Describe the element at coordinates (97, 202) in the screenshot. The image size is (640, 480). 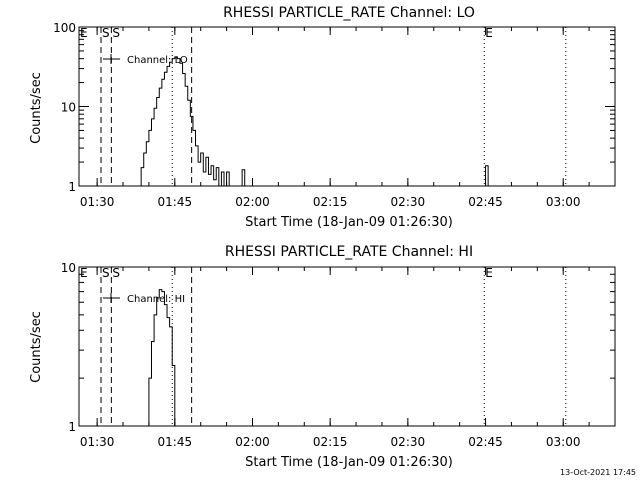
I see `x-tick-label-lo: 01:30` at that location.